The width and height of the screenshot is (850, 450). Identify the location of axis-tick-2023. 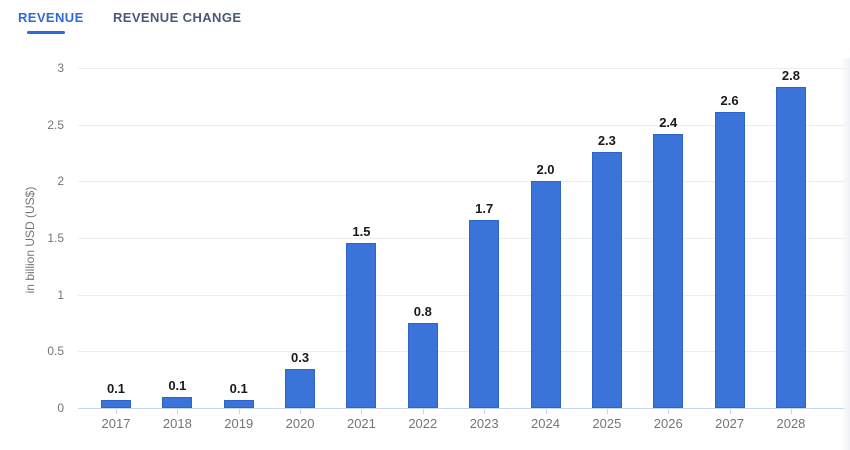
(485, 411).